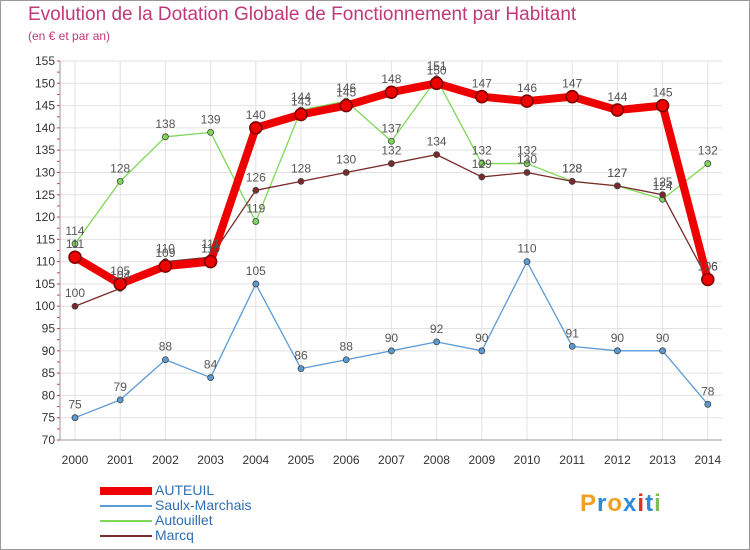 This screenshot has width=750, height=550. I want to click on logo-letter: P, so click(589, 503).